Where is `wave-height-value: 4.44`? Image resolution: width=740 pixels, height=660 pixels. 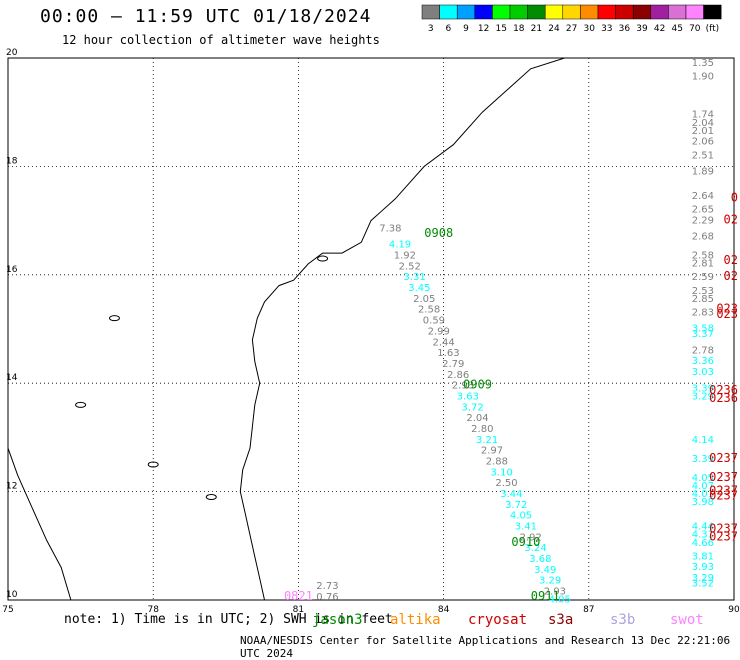 wave-height-value: 4.44 is located at coordinates (703, 527).